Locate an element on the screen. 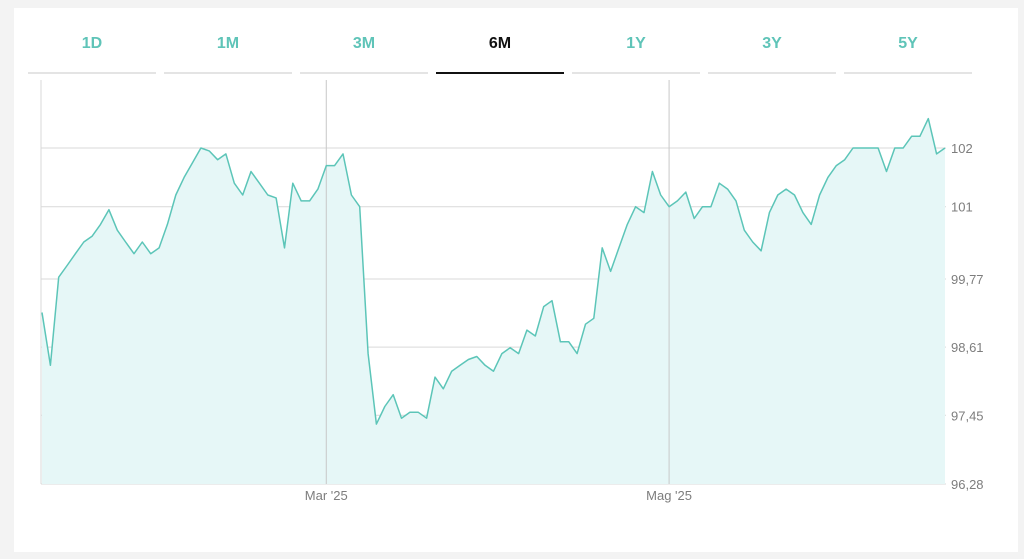 This screenshot has width=1024, height=559. y-tick-label: 101 is located at coordinates (962, 207).